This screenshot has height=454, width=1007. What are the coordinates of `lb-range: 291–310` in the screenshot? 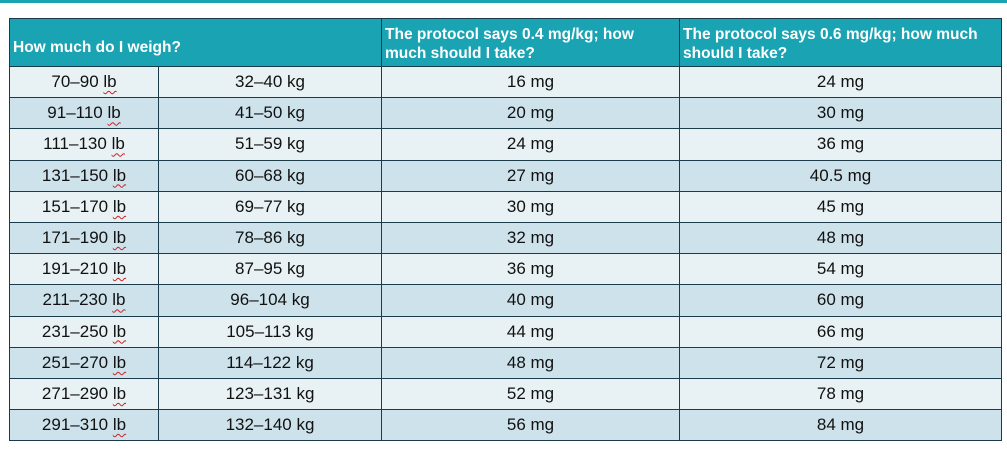 It's located at (75, 425).